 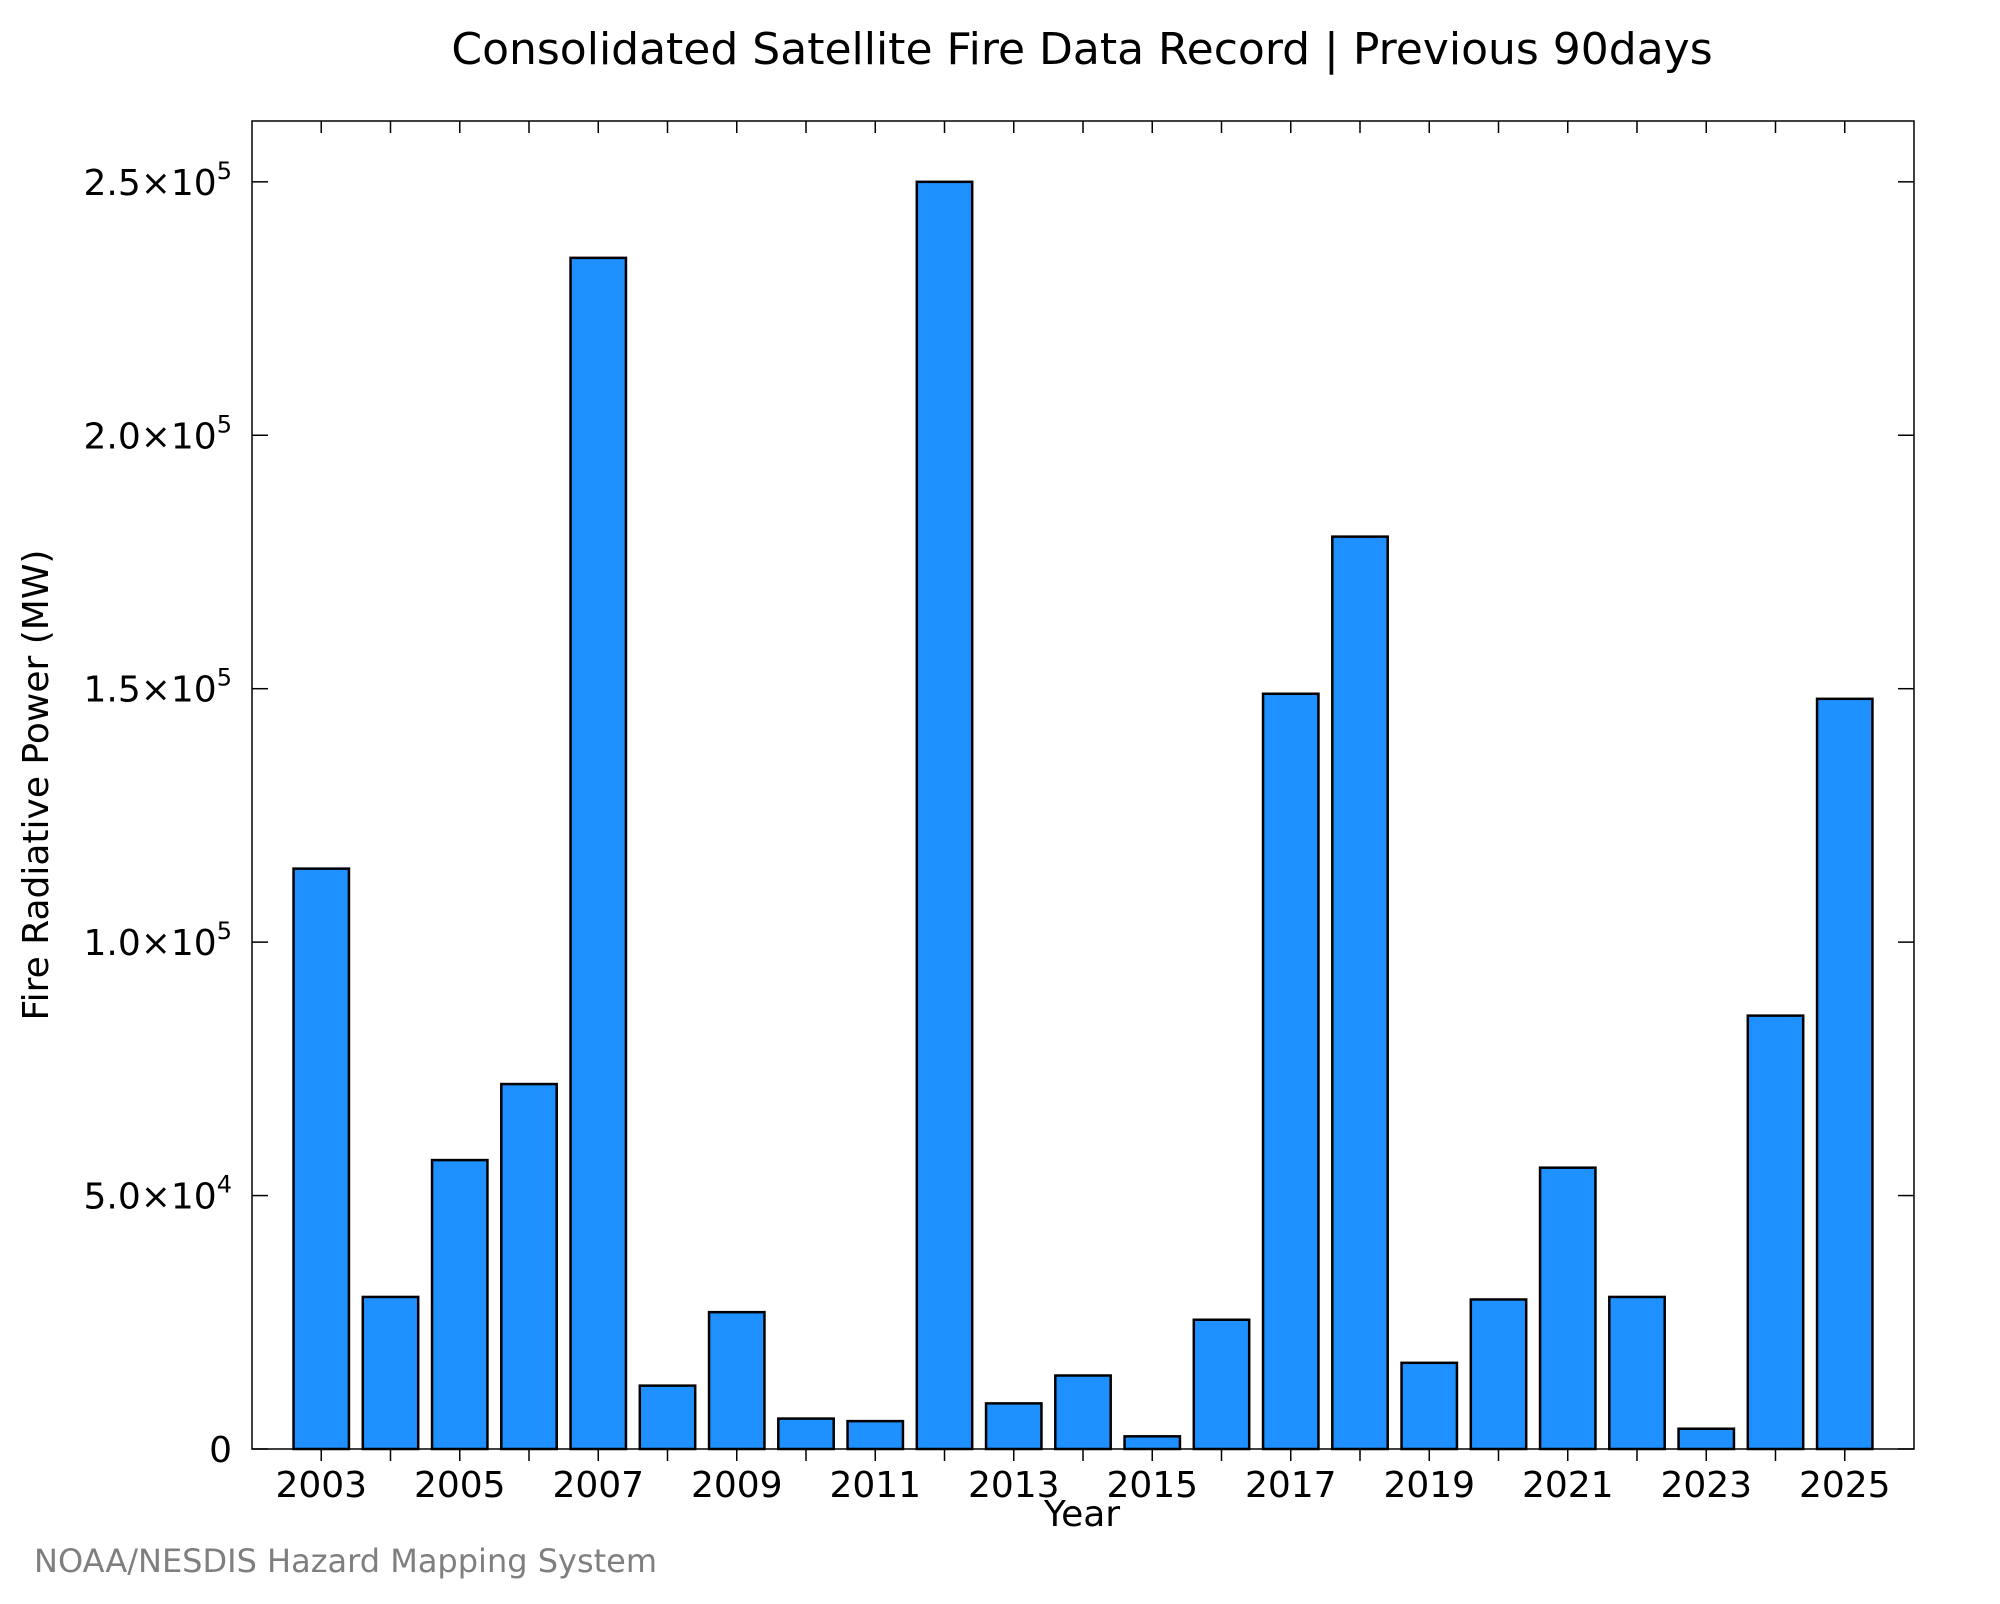 What do you see at coordinates (806, 1434) in the screenshot?
I see `bar-2010` at bounding box center [806, 1434].